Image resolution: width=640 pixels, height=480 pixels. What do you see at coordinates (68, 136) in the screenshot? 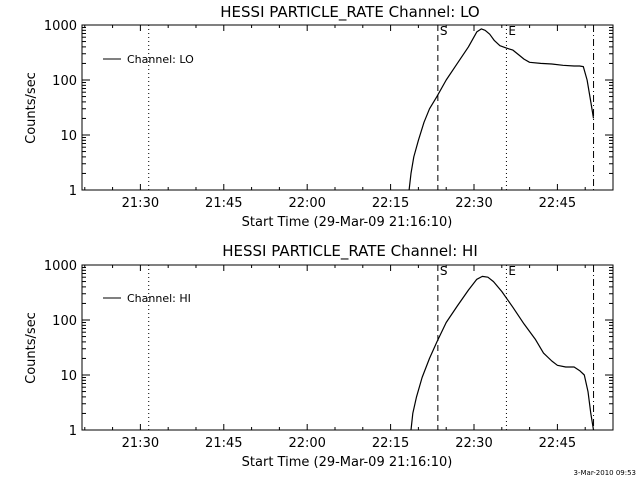
I see `lo-y-tick-label: 10` at bounding box center [68, 136].